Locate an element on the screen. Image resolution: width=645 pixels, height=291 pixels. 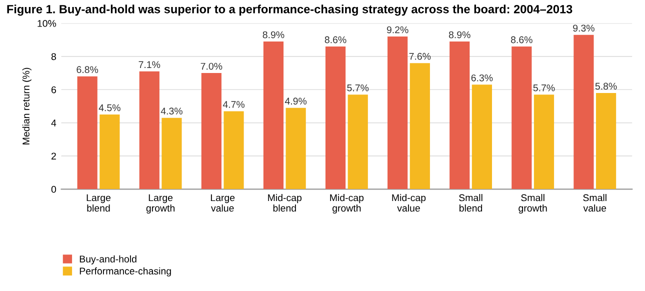
x-tick-label: Large value is located at coordinates (222, 203).